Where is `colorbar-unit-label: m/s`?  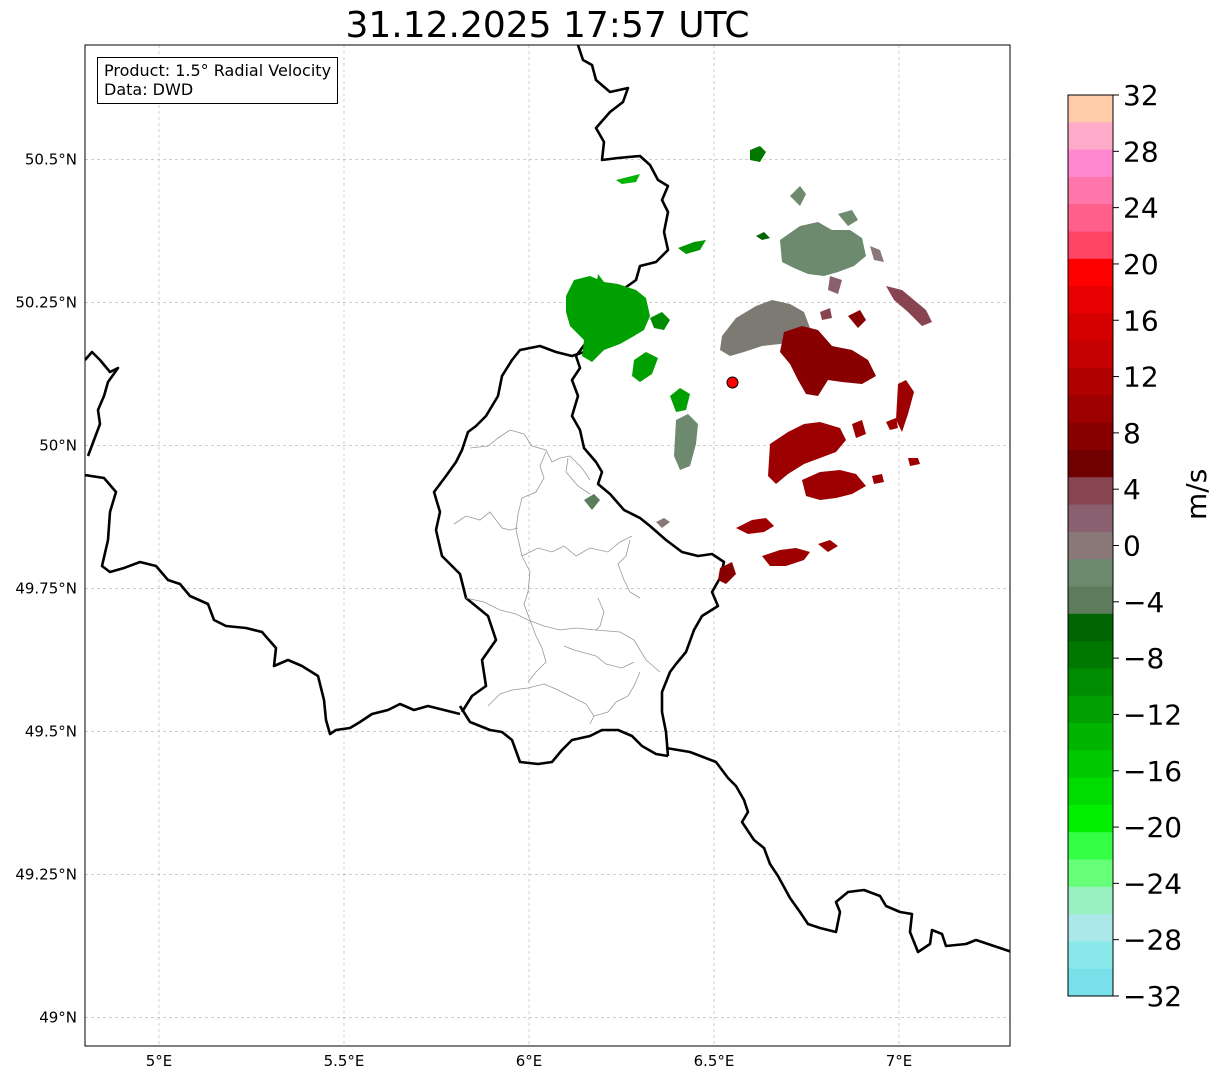
colorbar-unit-label: m/s is located at coordinates (1196, 494).